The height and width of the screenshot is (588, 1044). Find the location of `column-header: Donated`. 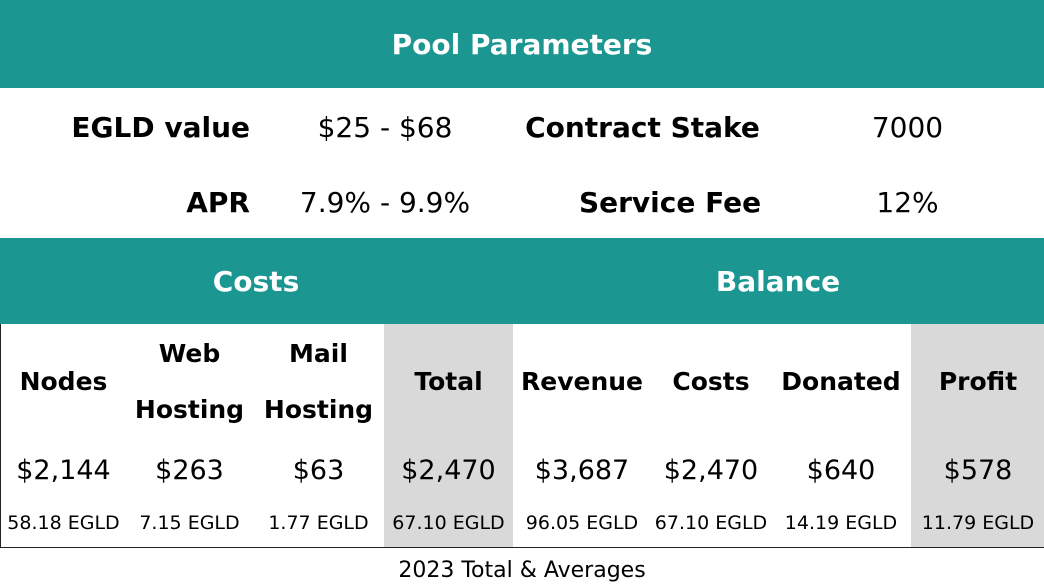

column-header: Donated is located at coordinates (841, 381).